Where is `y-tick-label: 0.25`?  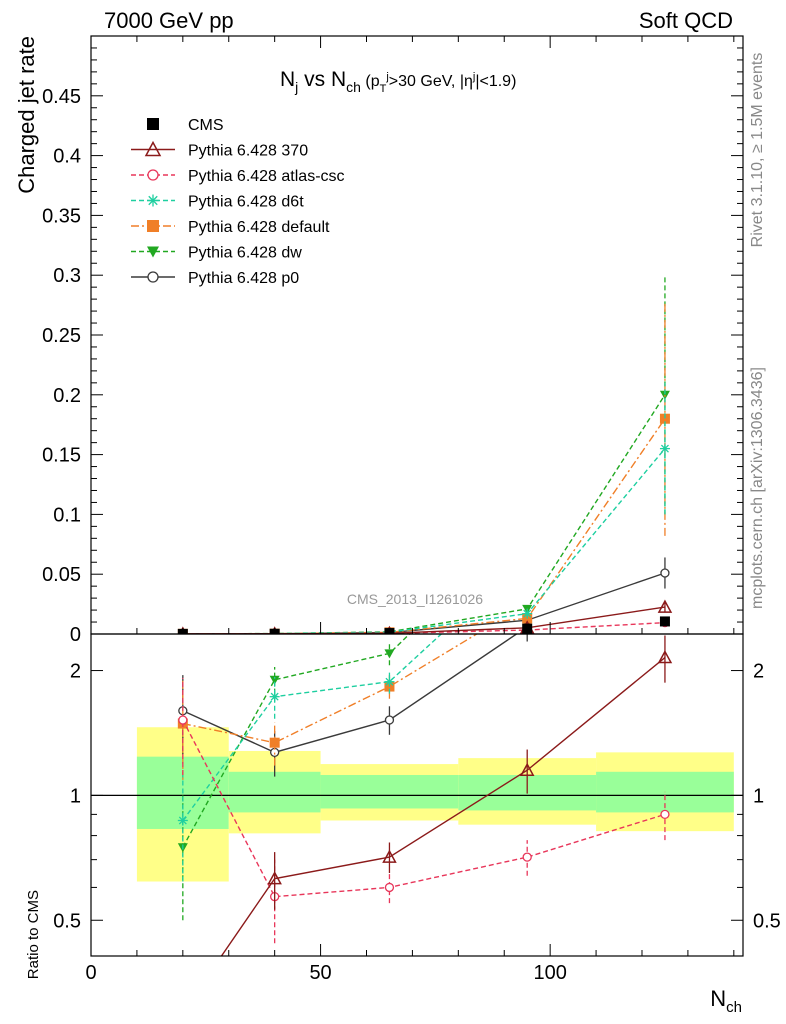 y-tick-label: 0.25 is located at coordinates (61, 336).